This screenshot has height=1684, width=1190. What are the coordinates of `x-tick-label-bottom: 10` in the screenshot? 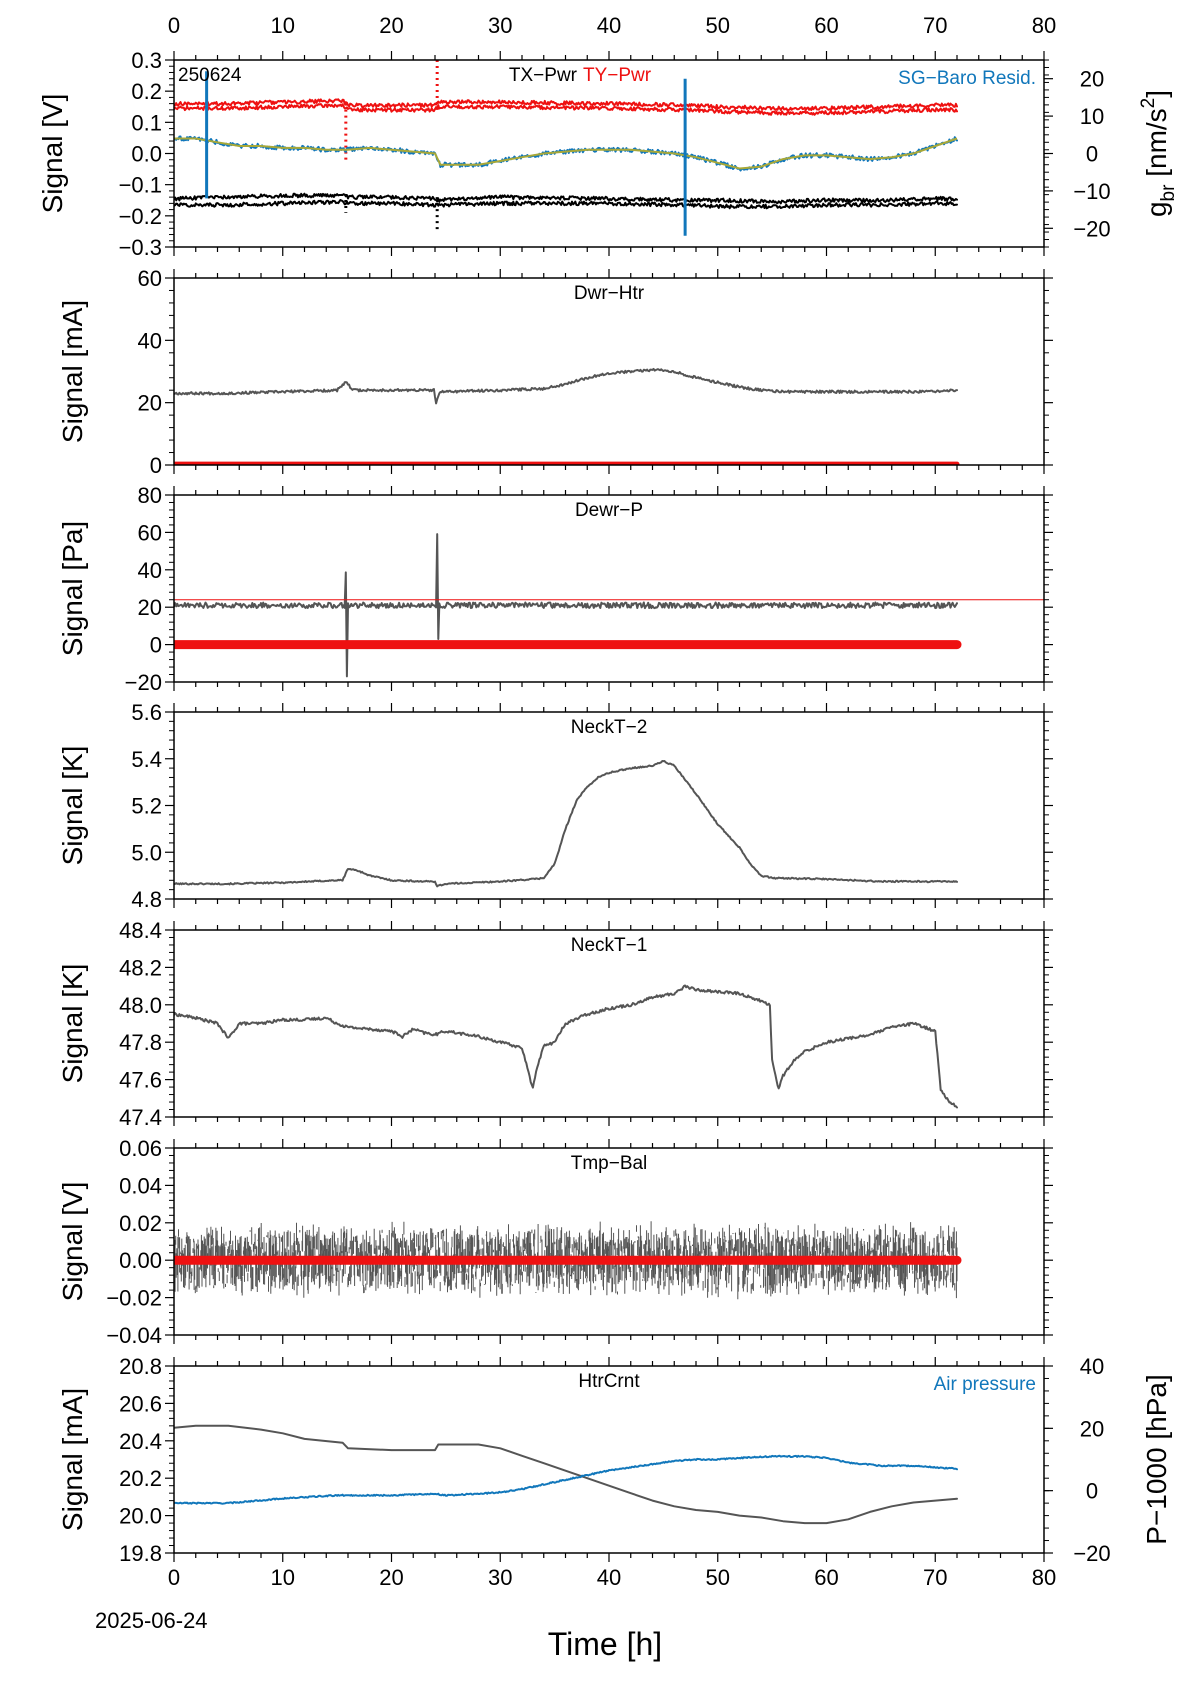 It's located at (283, 1577).